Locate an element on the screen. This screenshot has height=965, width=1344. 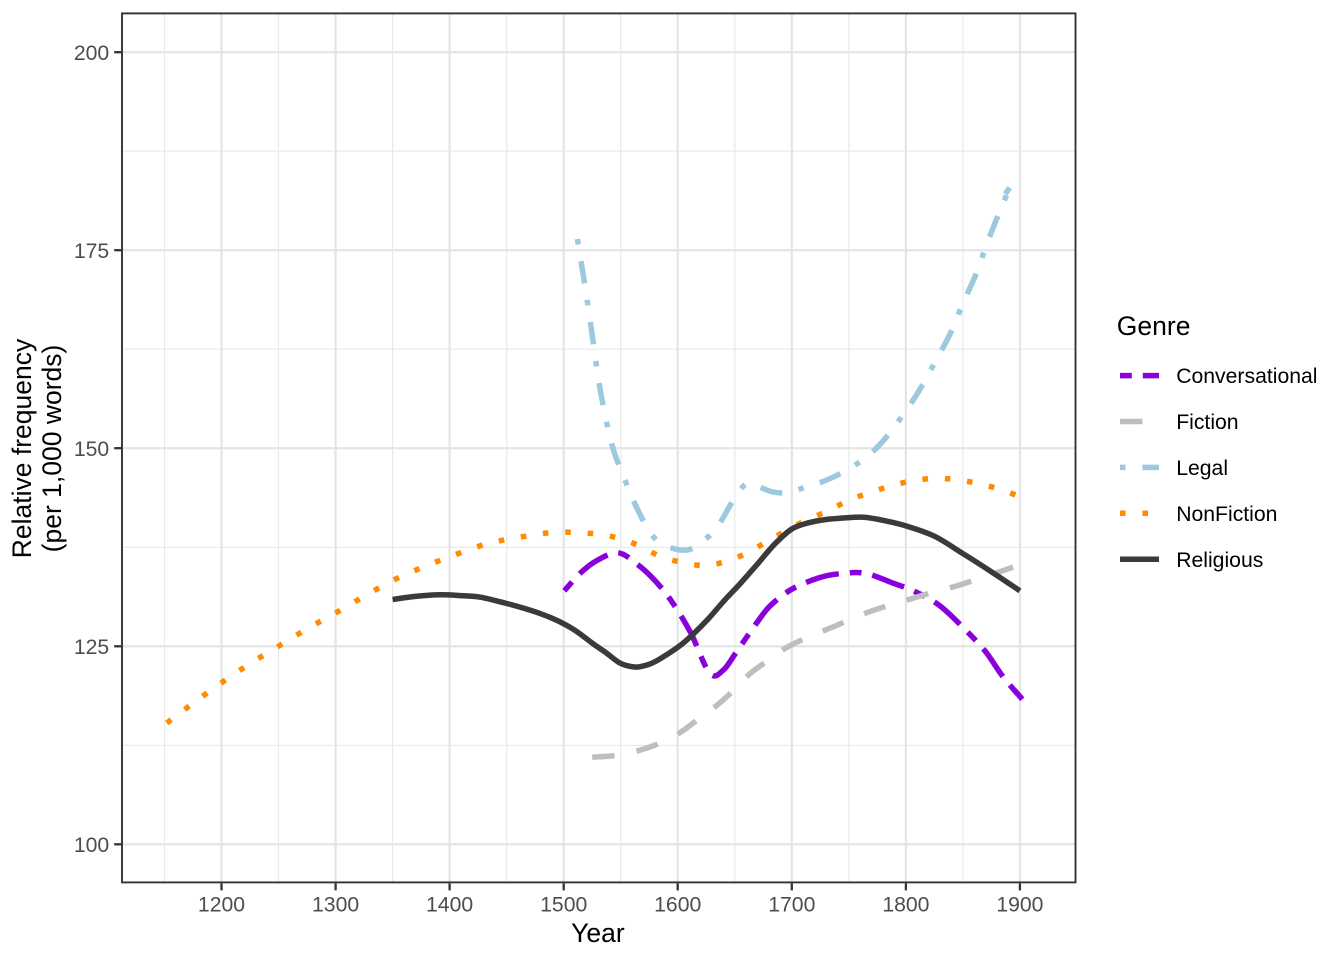
svg-text: 1800 is located at coordinates (905, 904).